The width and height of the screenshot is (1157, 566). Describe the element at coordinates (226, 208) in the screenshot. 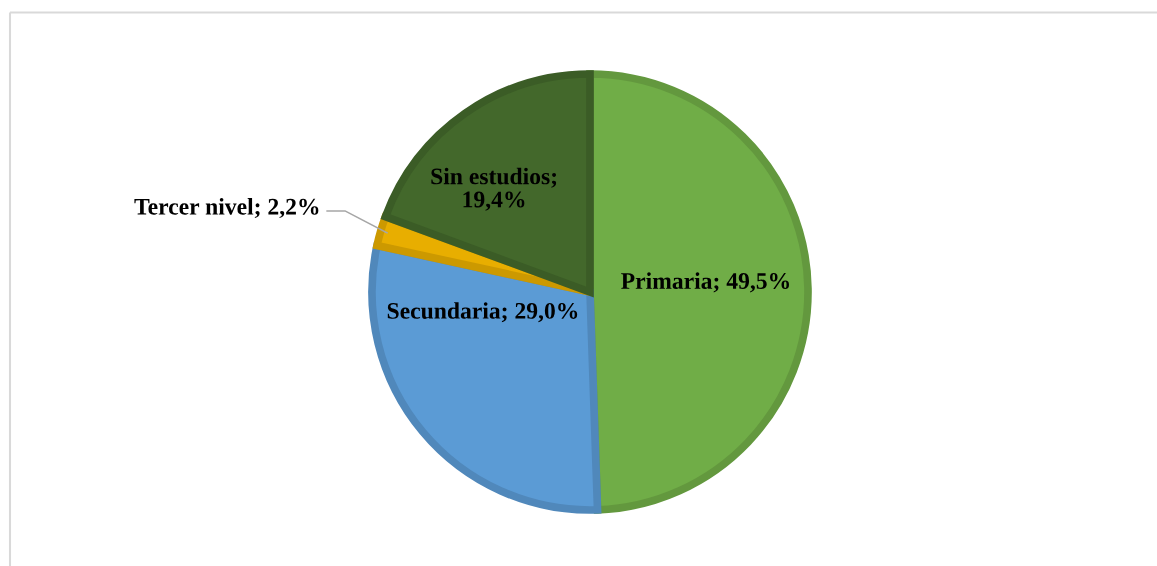

I see `slice-label: Tercer nivel; 2,2%` at that location.